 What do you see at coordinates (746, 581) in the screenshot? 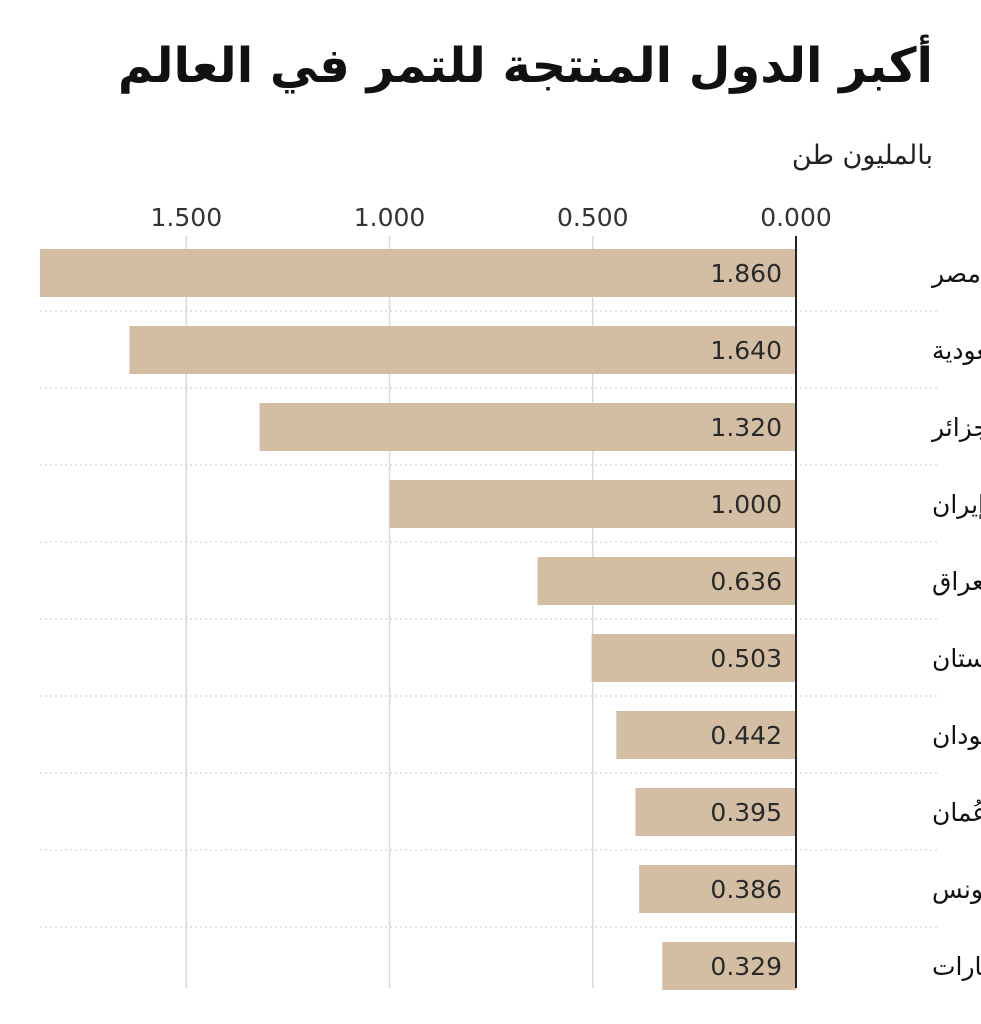
I see `value-label: 0.636` at bounding box center [746, 581].